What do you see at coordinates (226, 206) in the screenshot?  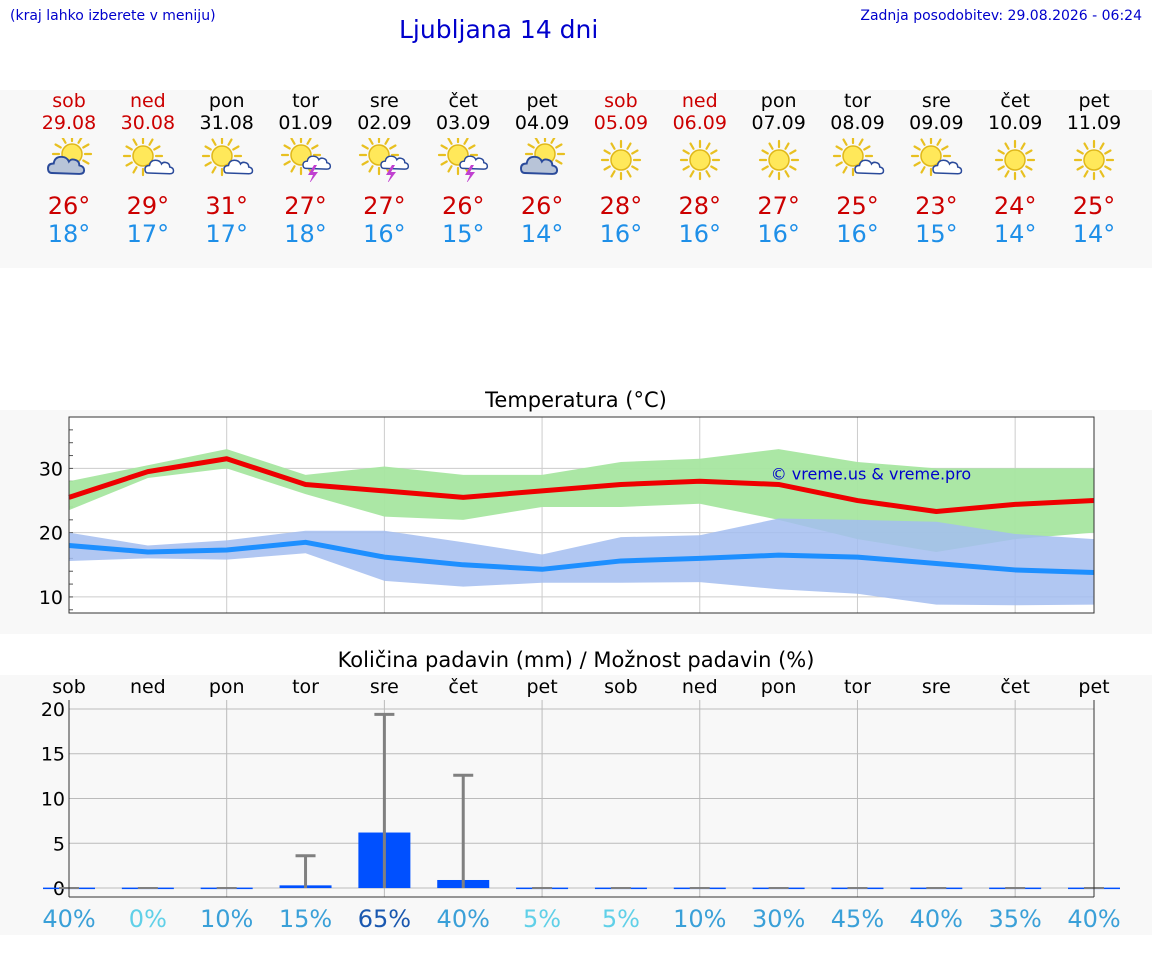 I see `temp-max: 31°` at bounding box center [226, 206].